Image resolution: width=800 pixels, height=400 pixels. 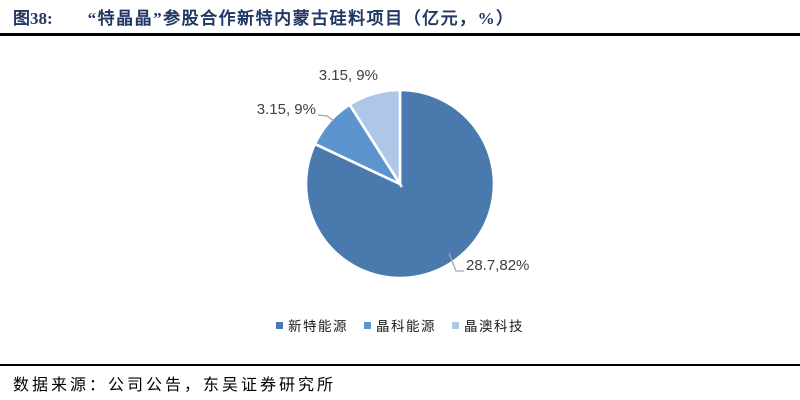 What do you see at coordinates (175, 385) in the screenshot?
I see `source-note: 数据来源：公司公告，东吴证券研究所` at bounding box center [175, 385].